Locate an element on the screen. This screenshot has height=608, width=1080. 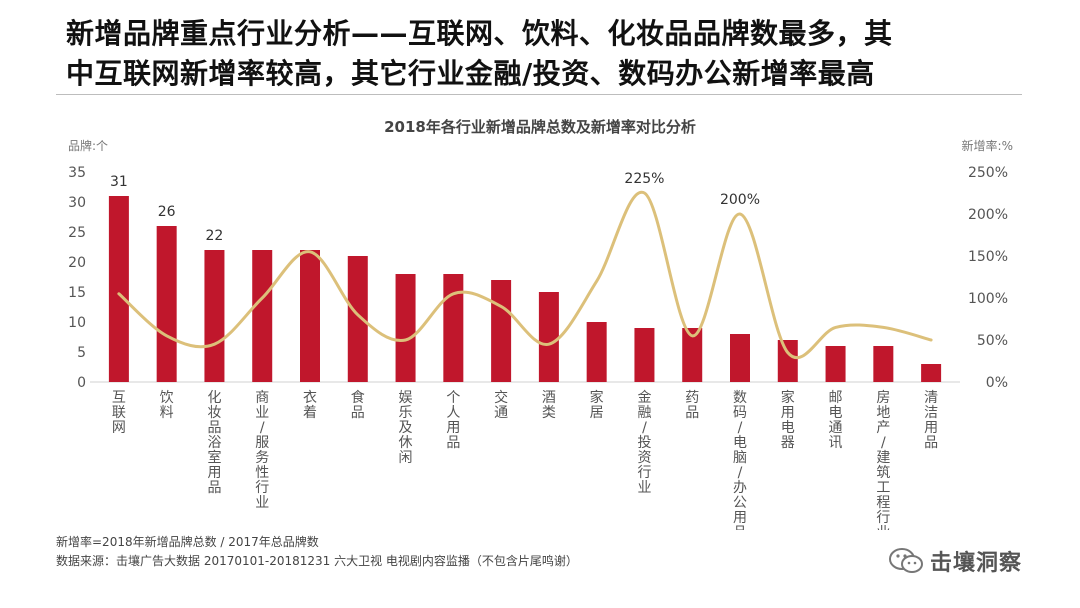
x-tick-label: 房地产/建筑工程行业 is located at coordinates (883, 460).